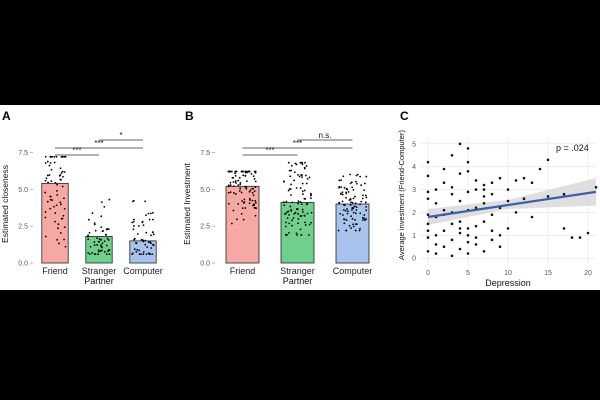  Describe the element at coordinates (414, 144) in the screenshot. I see `y-tick-label: 5` at that location.